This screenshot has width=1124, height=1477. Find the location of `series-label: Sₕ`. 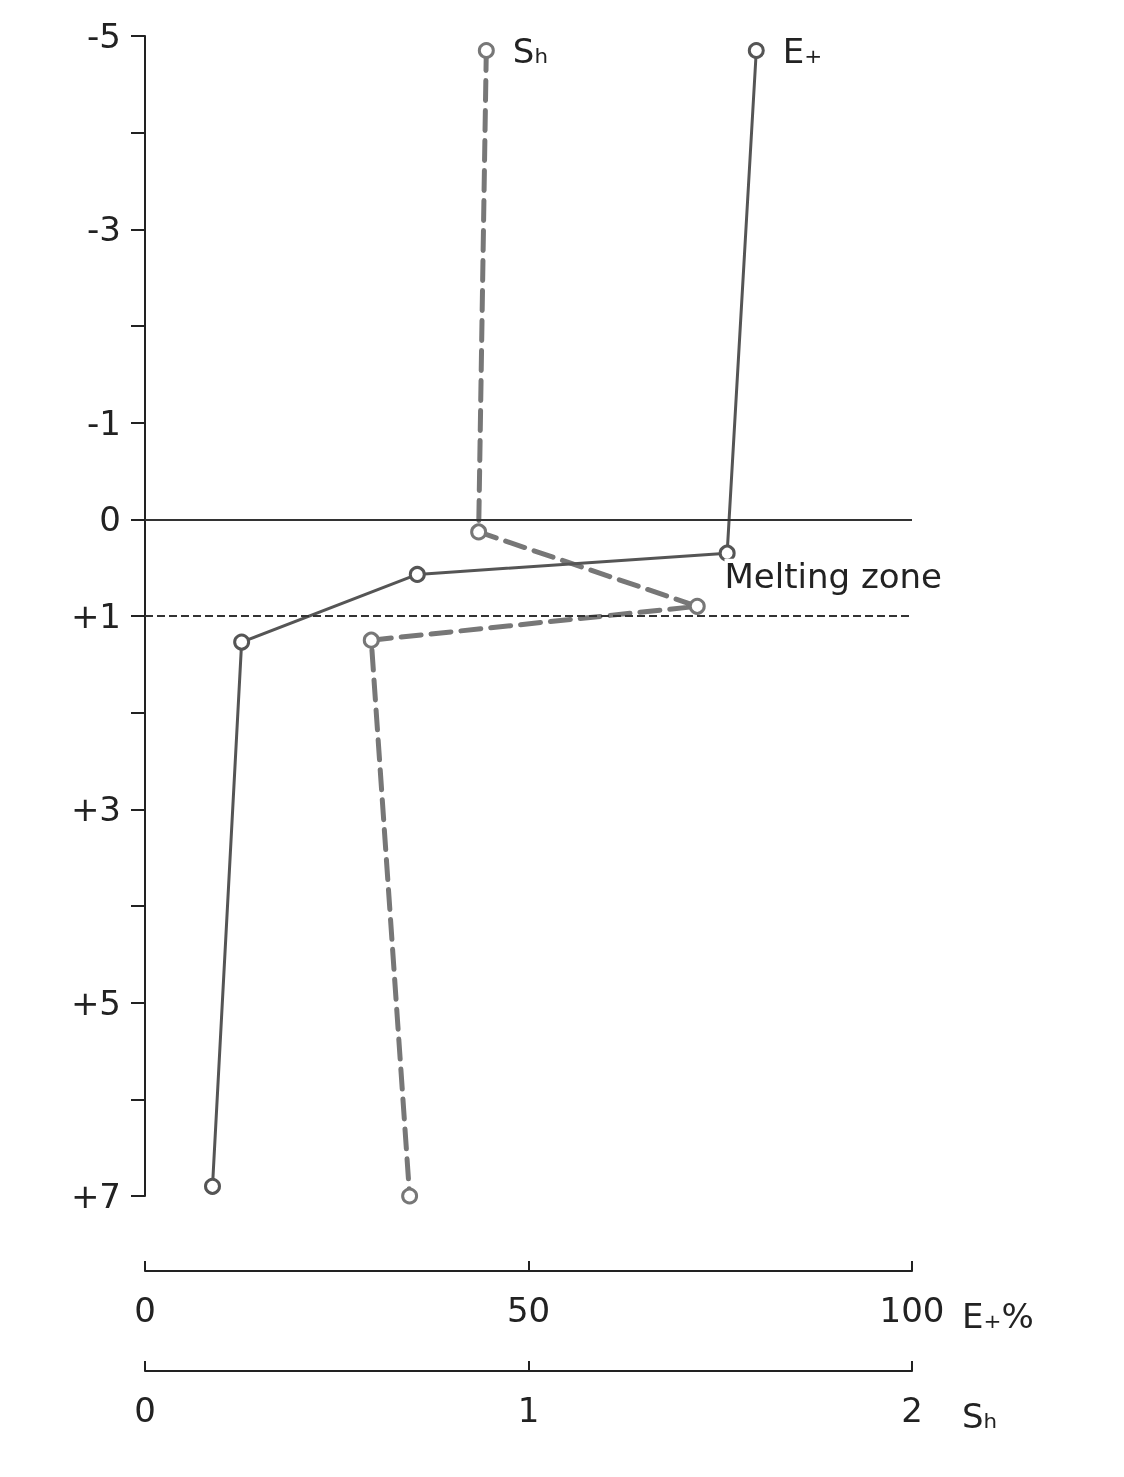

series-label: Sₕ is located at coordinates (530, 50).